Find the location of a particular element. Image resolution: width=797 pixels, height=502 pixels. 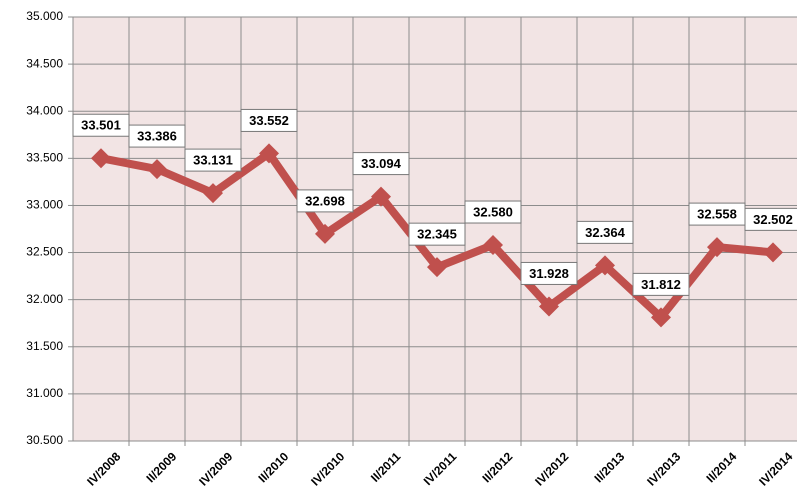

x-tick-label: II/2014 is located at coordinates (722, 467).